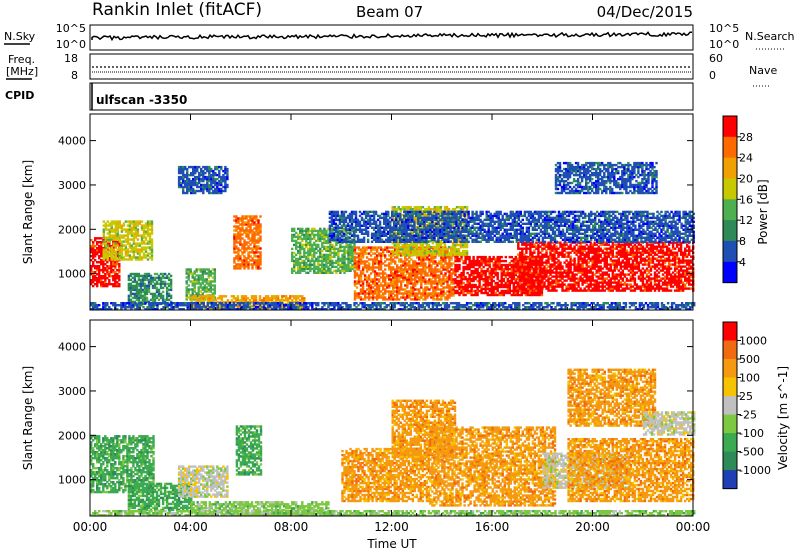 Image resolution: width=800 pixels, height=558 pixels. What do you see at coordinates (389, 12) in the screenshot?
I see `beam-title: Beam 07` at bounding box center [389, 12].